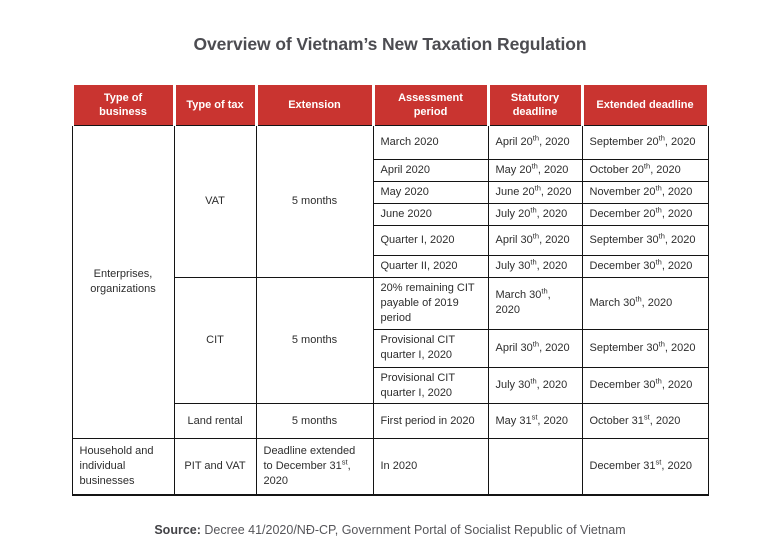 This screenshot has width=780, height=560. I want to click on cell-extension-vat: 5 months, so click(314, 201).